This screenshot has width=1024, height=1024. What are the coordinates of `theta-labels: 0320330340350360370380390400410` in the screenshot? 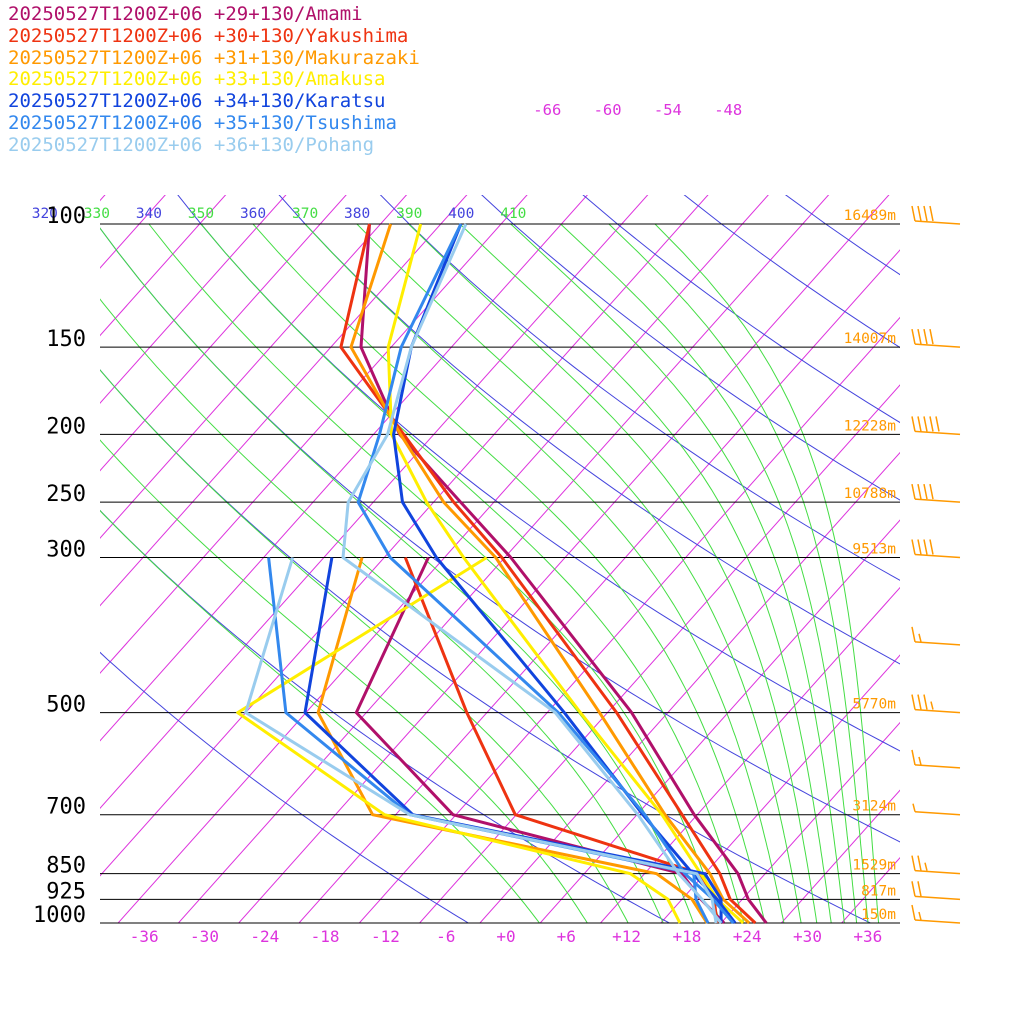 It's located at (279, 214).